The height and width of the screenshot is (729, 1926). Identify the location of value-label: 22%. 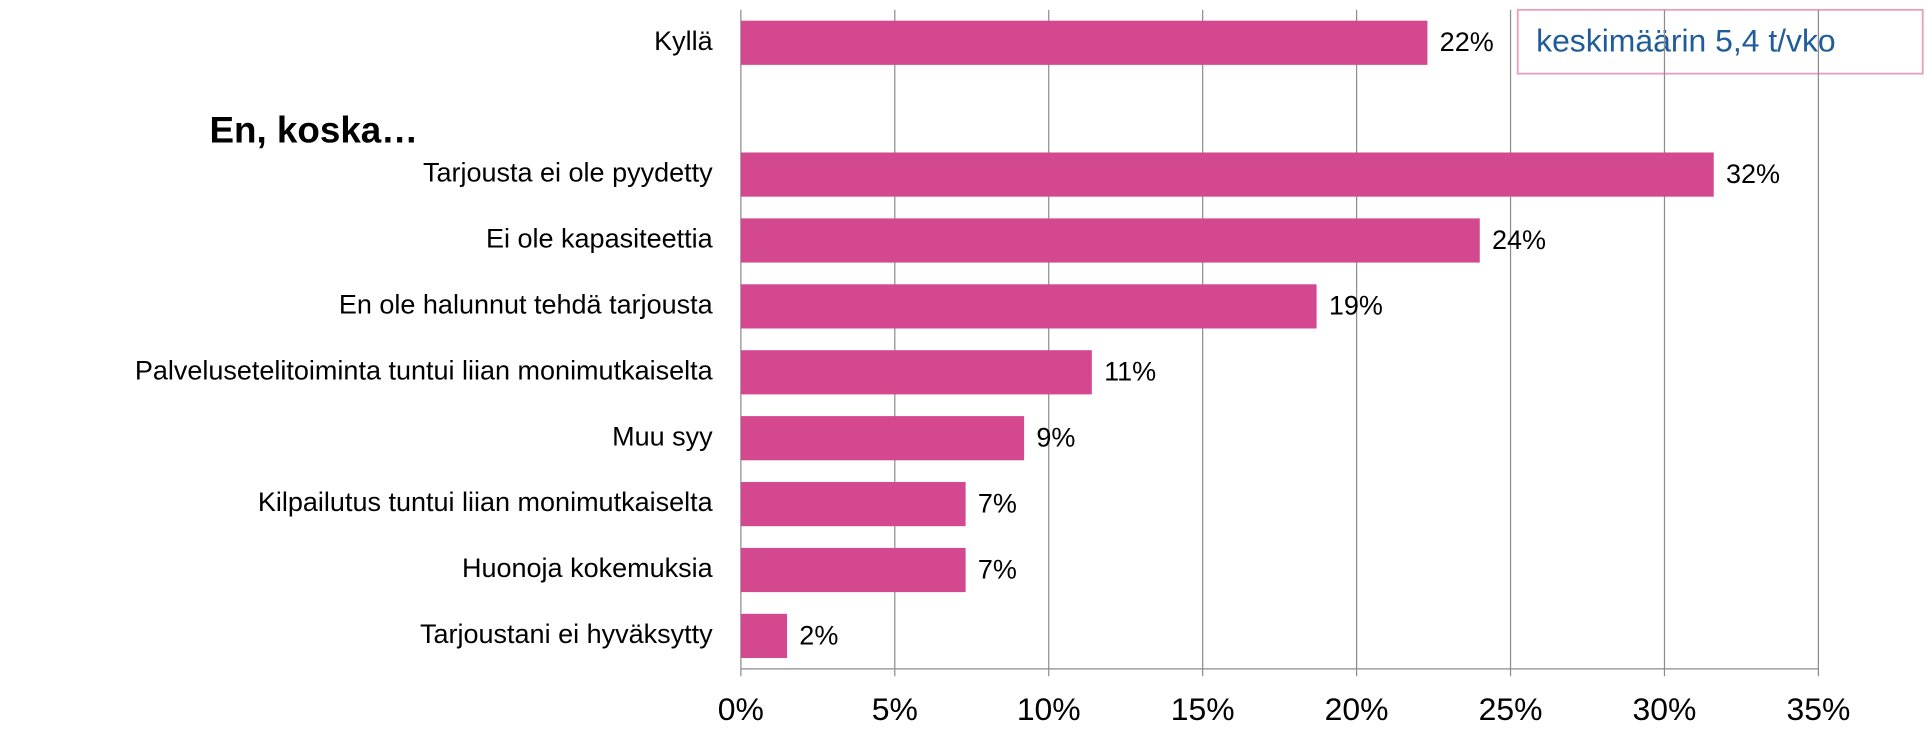
(1467, 42).